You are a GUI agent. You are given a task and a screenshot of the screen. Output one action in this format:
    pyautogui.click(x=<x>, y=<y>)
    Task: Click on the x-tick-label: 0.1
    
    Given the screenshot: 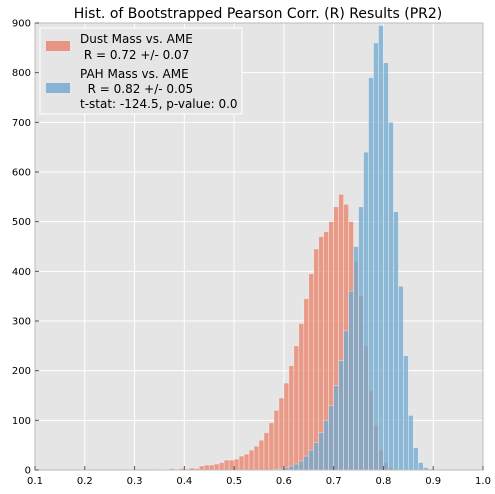 What is the action you would take?
    pyautogui.click(x=35, y=481)
    